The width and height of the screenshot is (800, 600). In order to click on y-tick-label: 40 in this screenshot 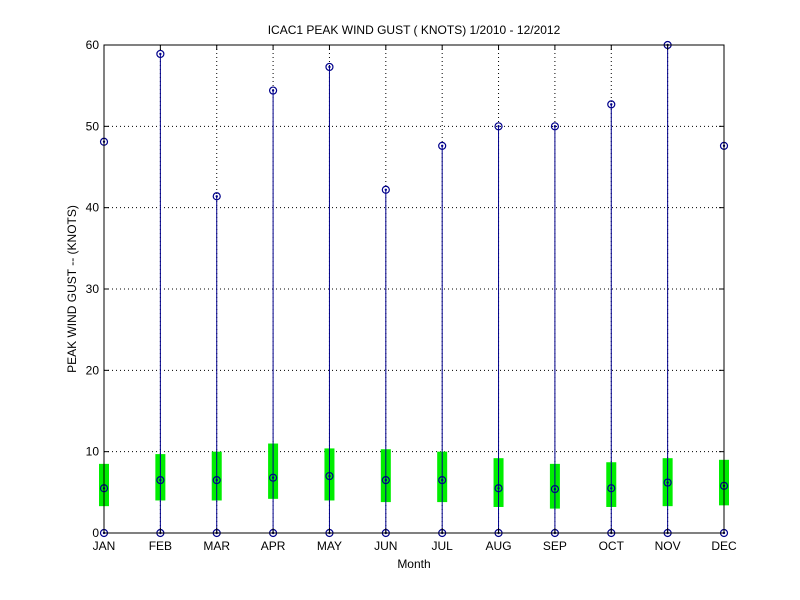, I will do `click(93, 208)`.